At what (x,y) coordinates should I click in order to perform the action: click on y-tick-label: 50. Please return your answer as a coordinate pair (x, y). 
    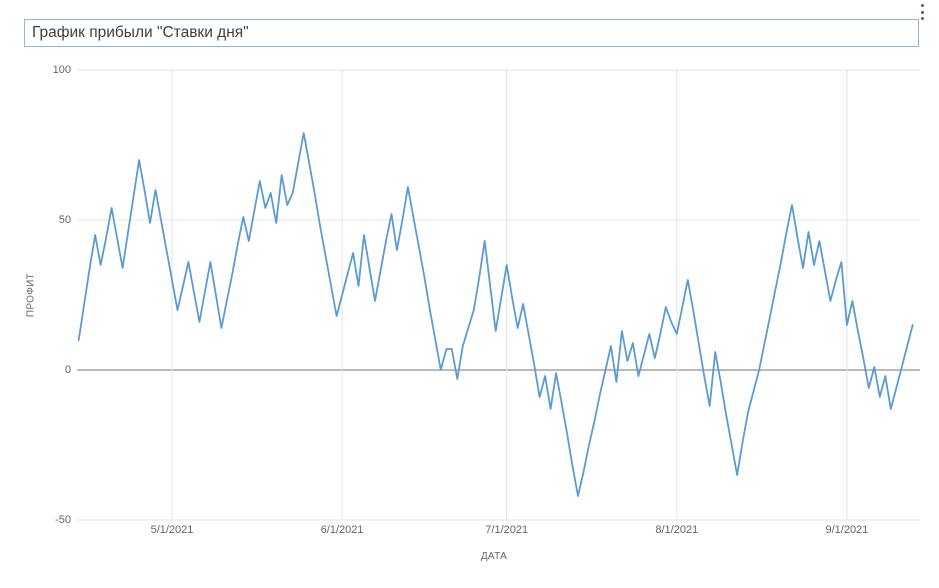
    Looking at the image, I should click on (64, 219).